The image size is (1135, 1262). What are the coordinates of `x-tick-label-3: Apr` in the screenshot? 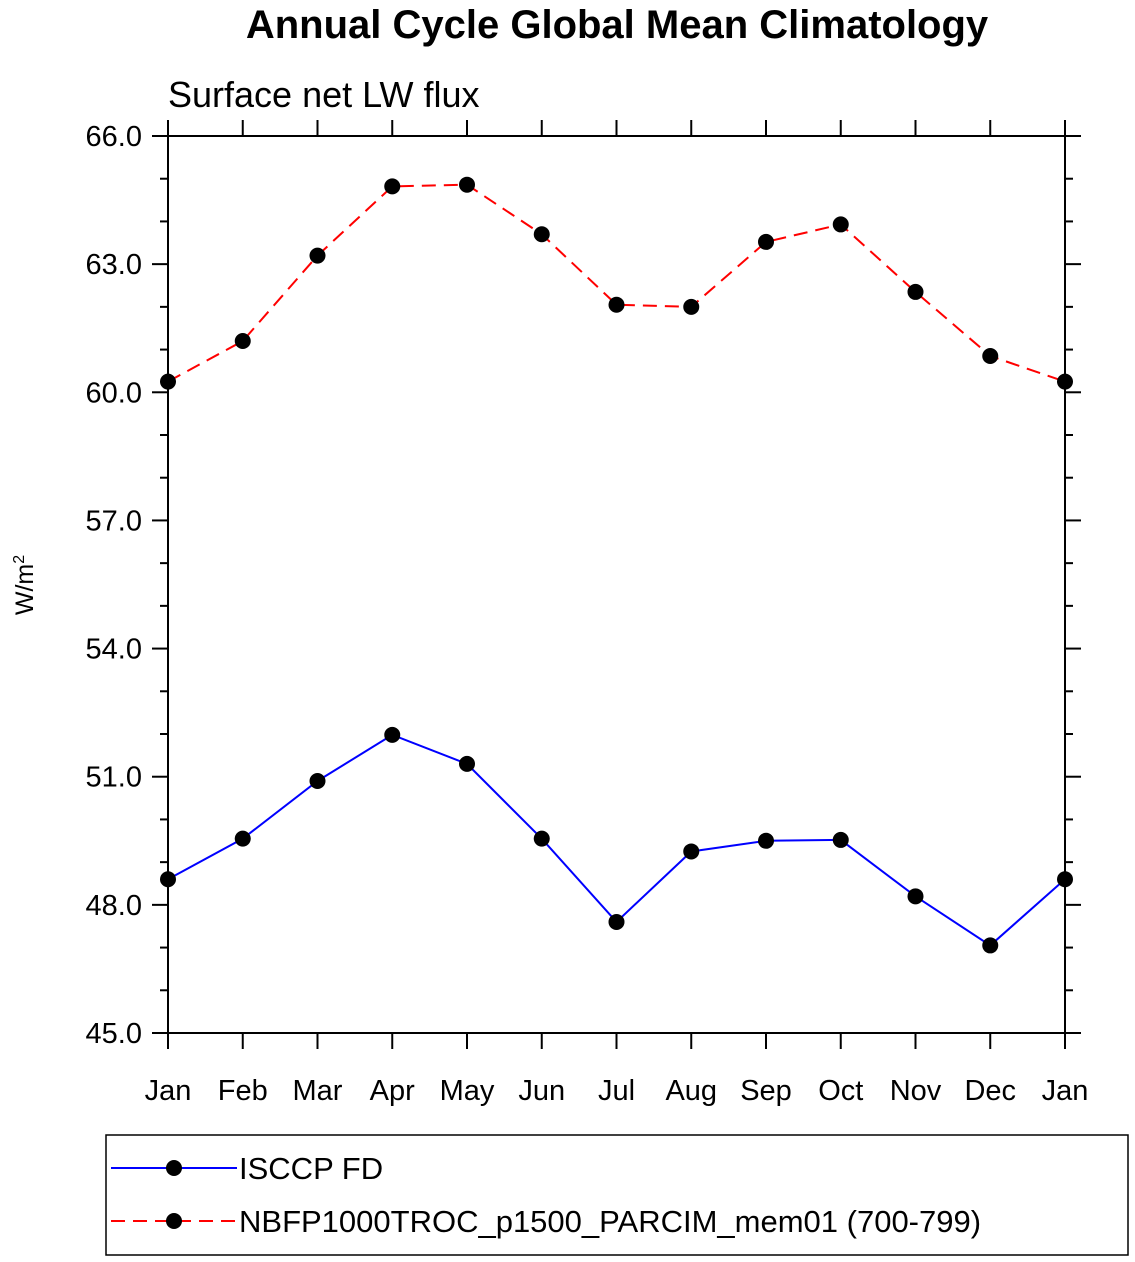 It's located at (392, 1091).